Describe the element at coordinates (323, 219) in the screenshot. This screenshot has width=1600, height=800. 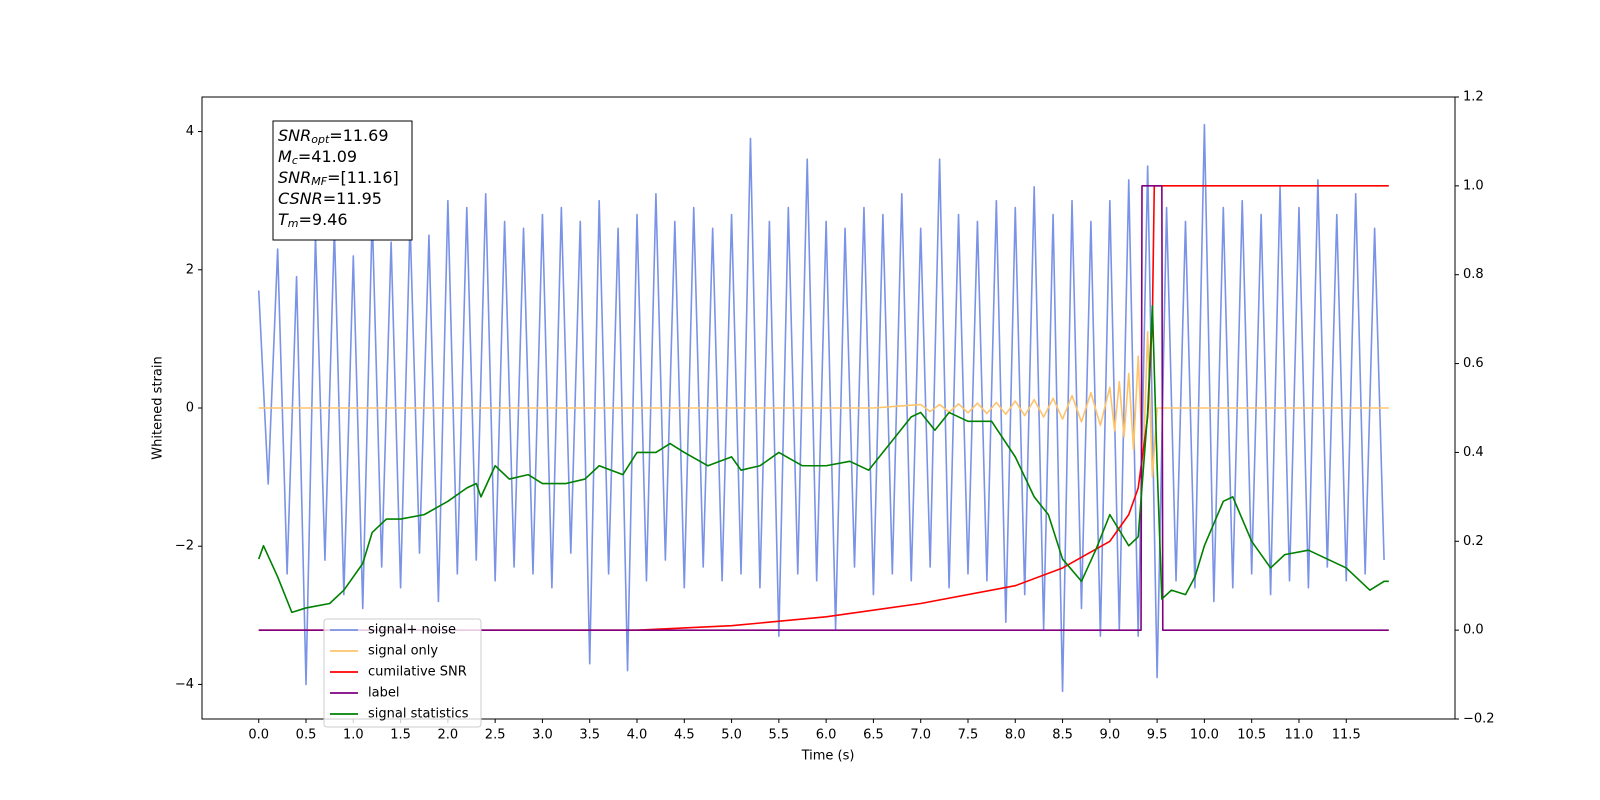
I see `annotation-value: =9.46` at that location.